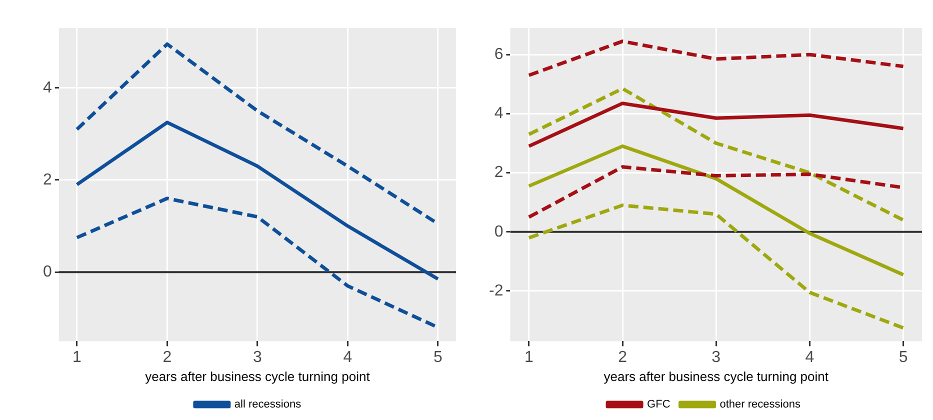 Image resolution: width=933 pixels, height=420 pixels. I want to click on y-tick-label: -2, so click(496, 291).